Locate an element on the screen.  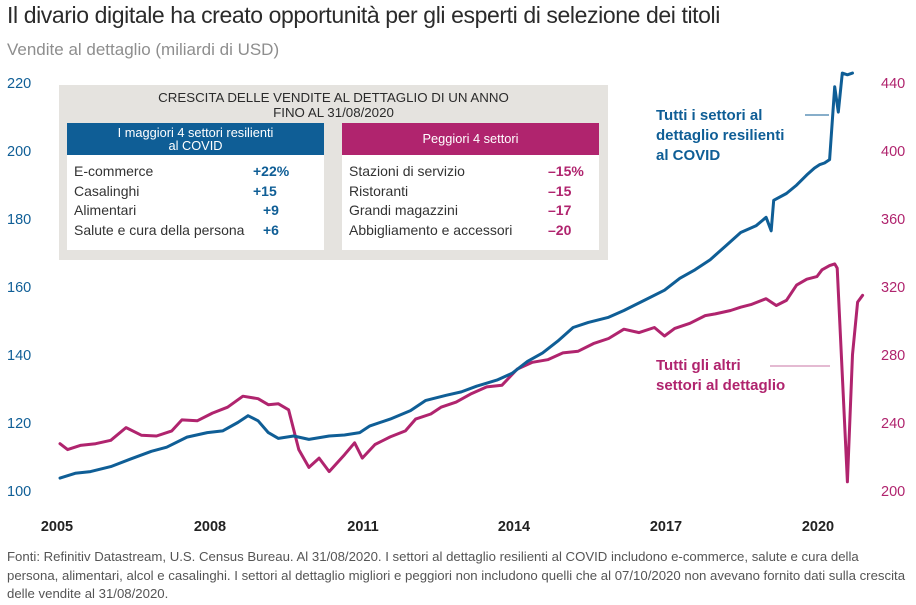
sector-label: Salute e cura della persona is located at coordinates (159, 229).